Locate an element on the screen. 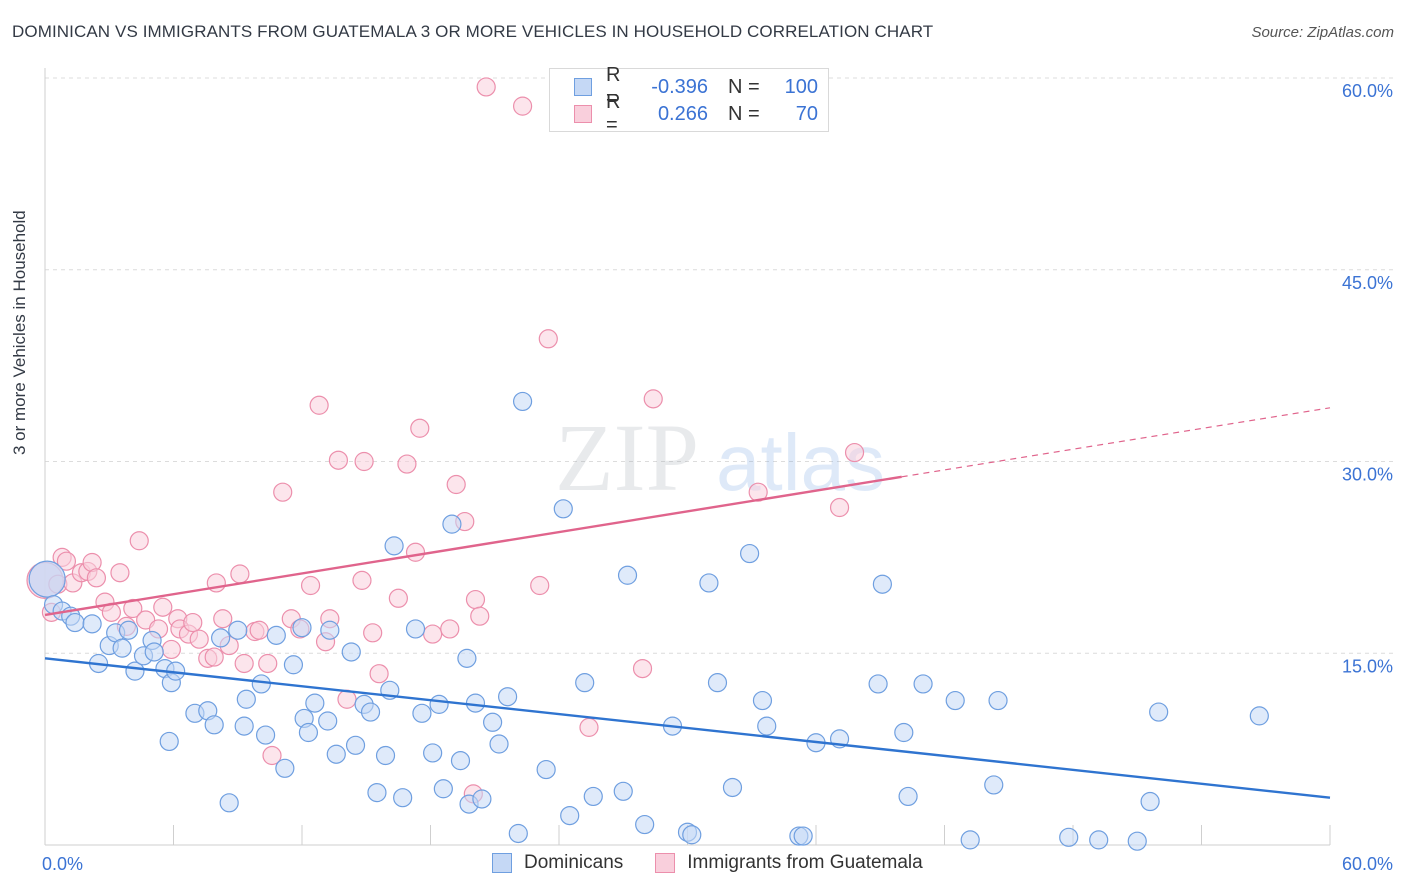 The image size is (1406, 892). r-label: R = is located at coordinates (613, 113).